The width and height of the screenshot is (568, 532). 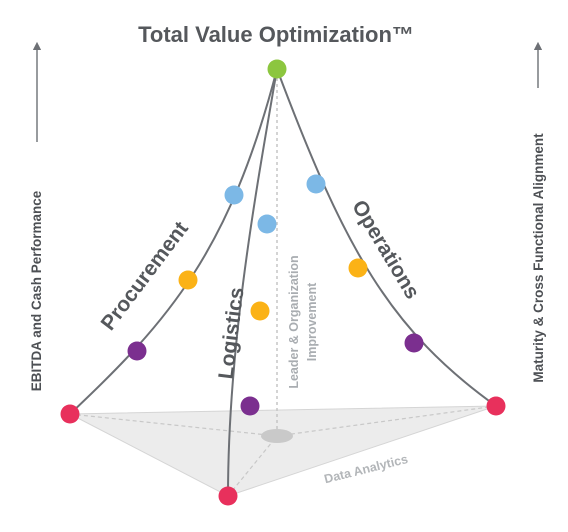 I want to click on procurement-level2-node, so click(x=188, y=280).